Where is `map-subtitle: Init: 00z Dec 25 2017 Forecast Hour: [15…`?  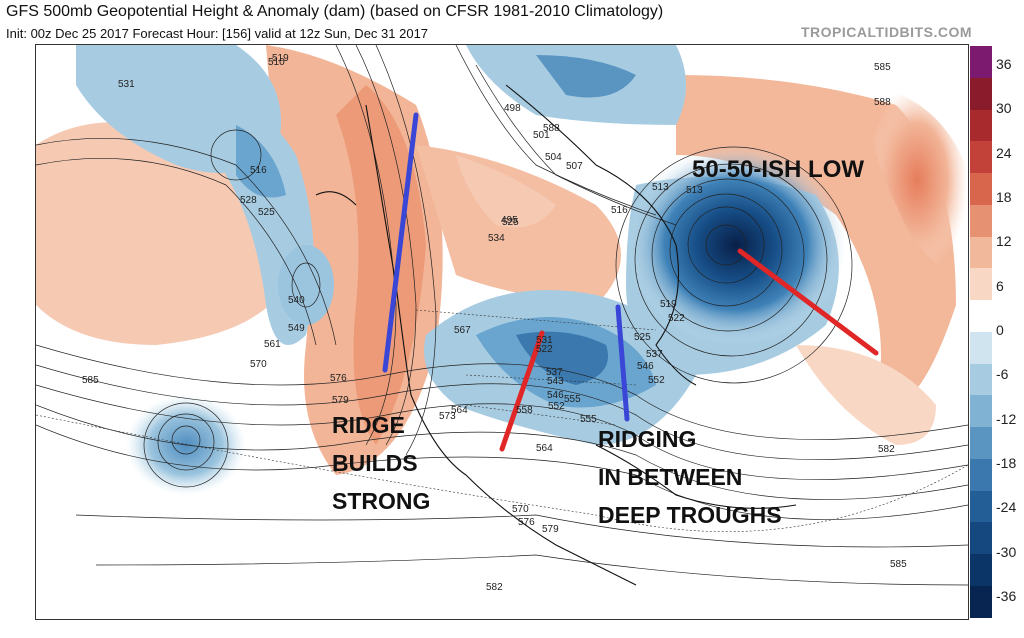
map-subtitle: Init: 00z Dec 25 2017 Forecast Hour: [15… is located at coordinates (217, 33).